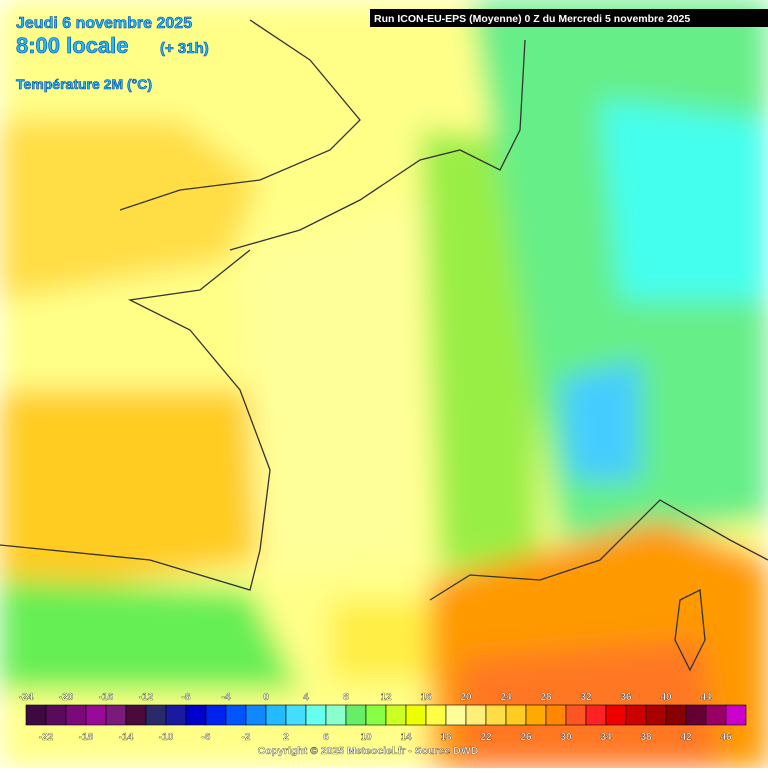 Image resolution: width=768 pixels, height=773 pixels. What do you see at coordinates (546, 697) in the screenshot?
I see `legend-label: 28` at bounding box center [546, 697].